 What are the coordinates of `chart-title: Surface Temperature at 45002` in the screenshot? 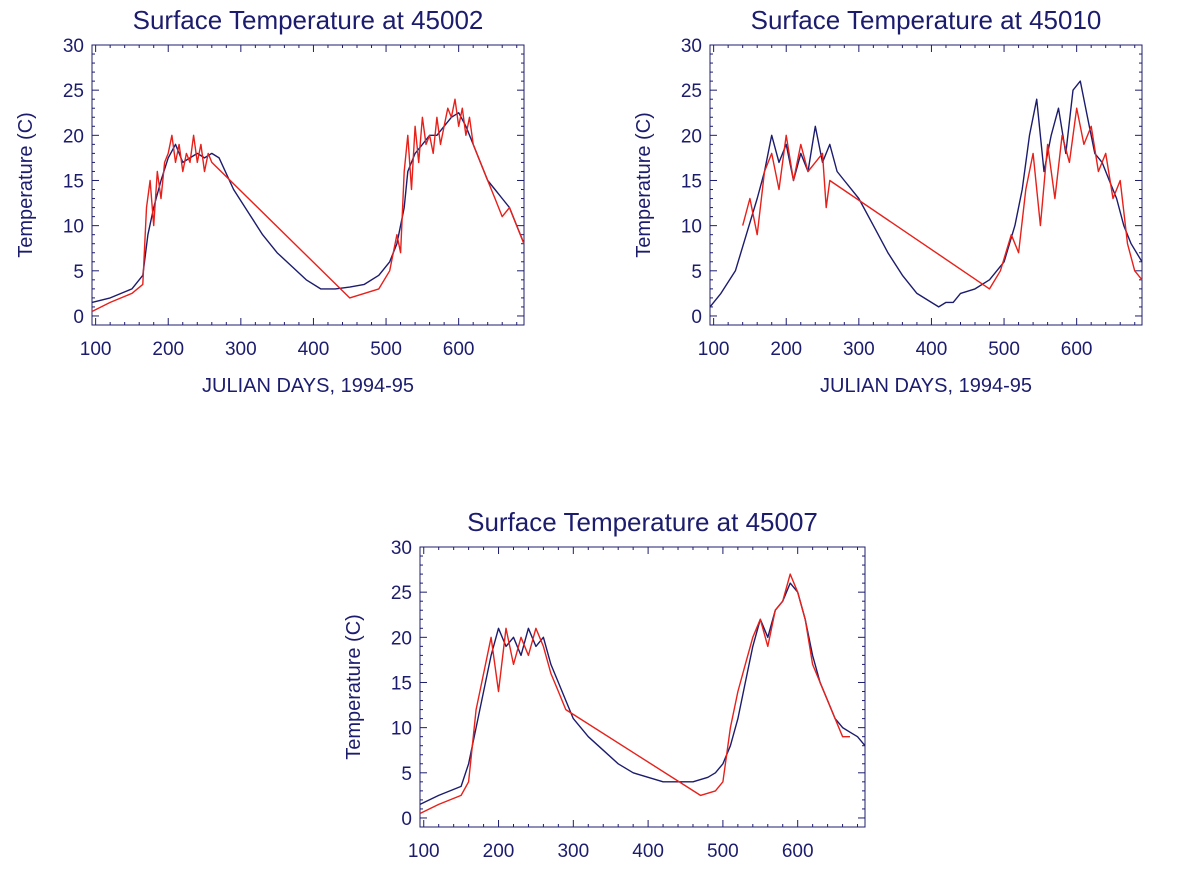 It's located at (308, 20).